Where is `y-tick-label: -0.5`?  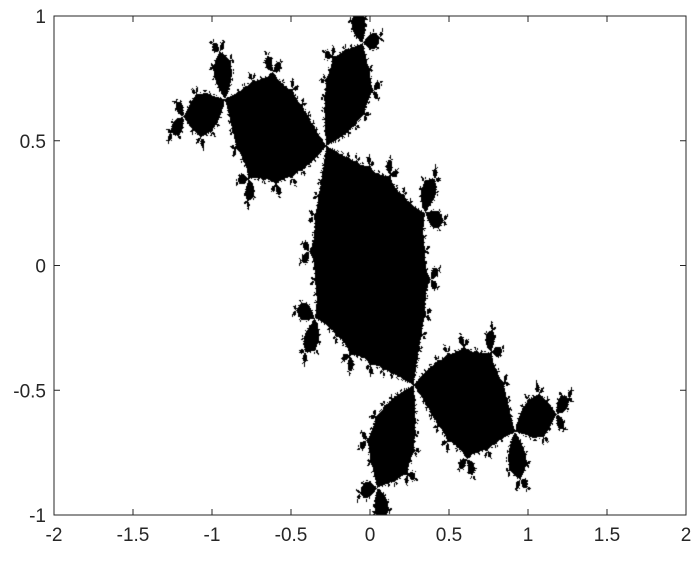 y-tick-label: -0.5 is located at coordinates (29, 391).